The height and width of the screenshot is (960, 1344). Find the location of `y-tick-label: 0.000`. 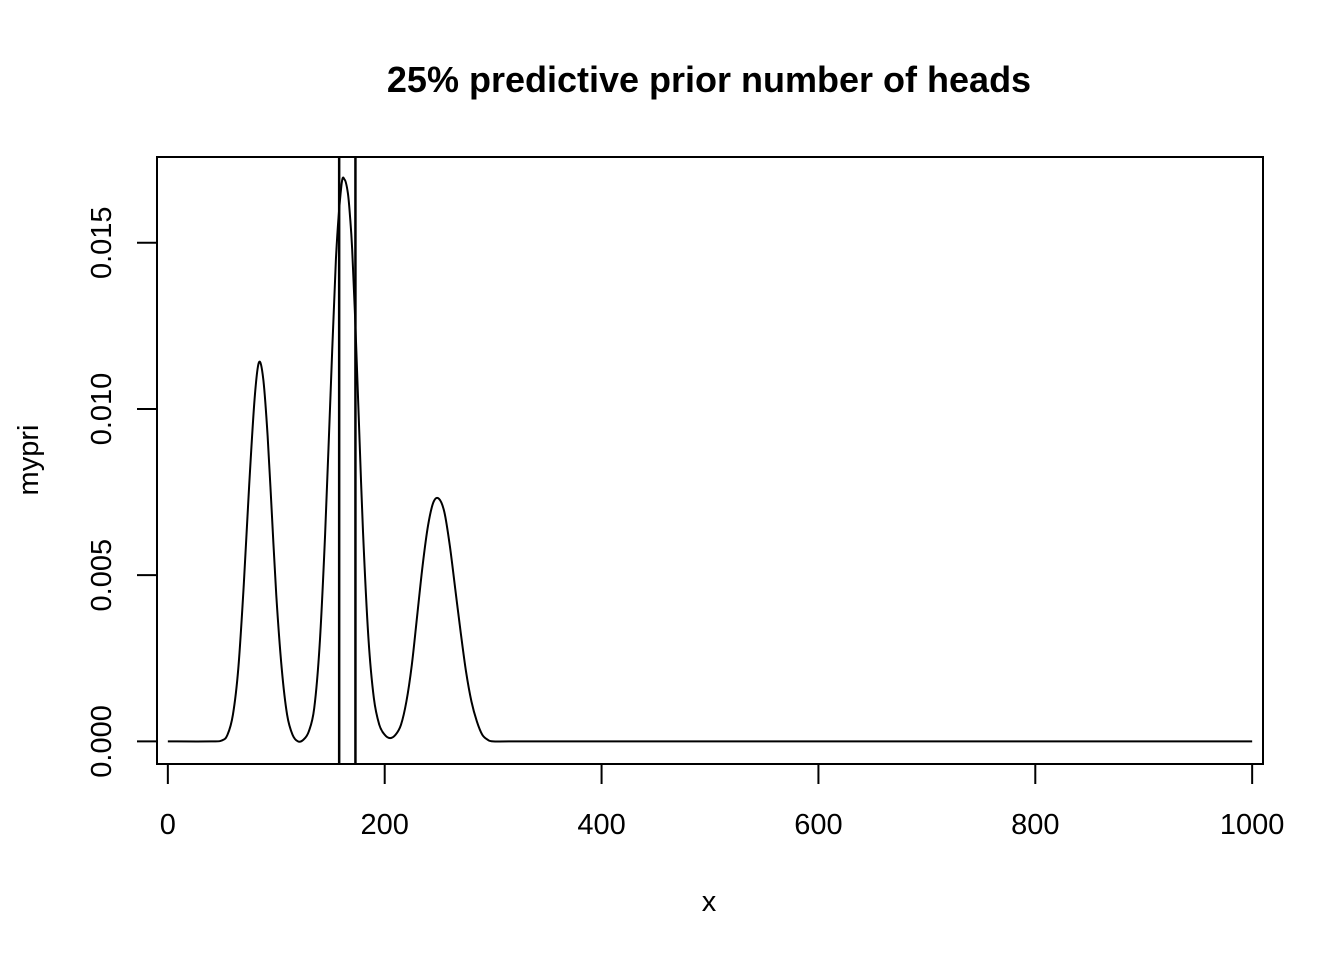

y-tick-label: 0.000 is located at coordinates (102, 741).